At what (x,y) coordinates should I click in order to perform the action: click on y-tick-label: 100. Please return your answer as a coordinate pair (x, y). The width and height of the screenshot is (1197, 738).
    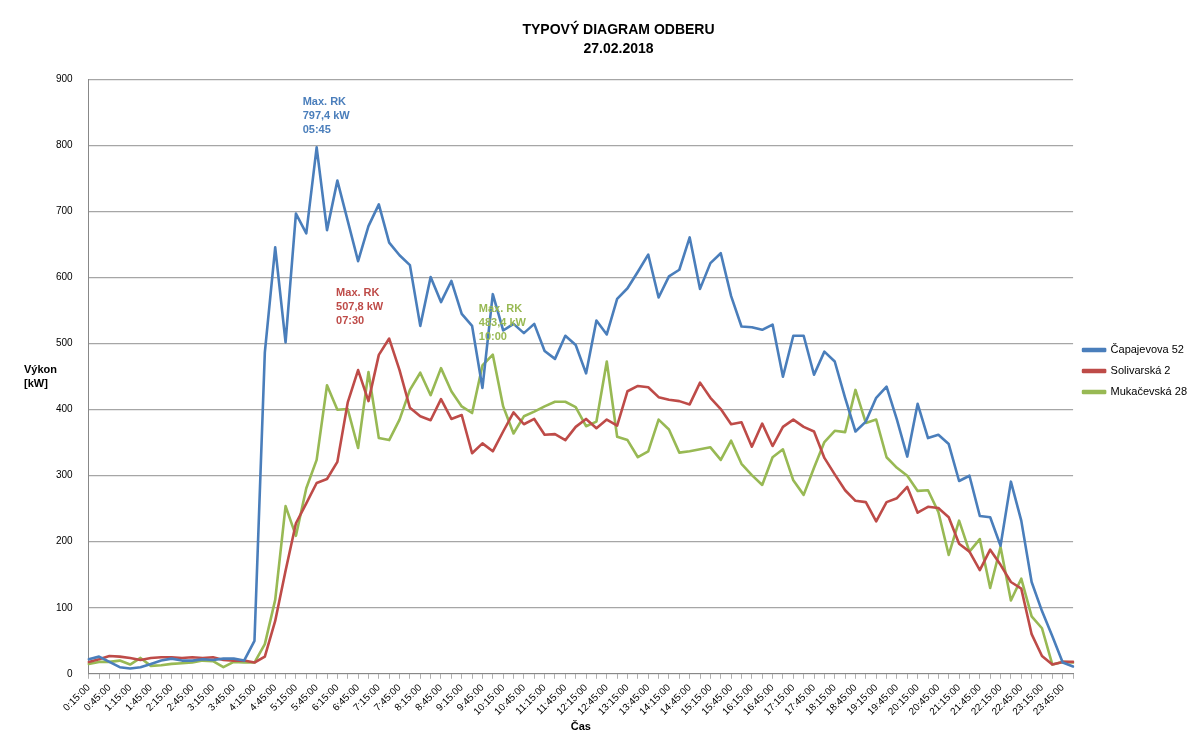
    Looking at the image, I should click on (65, 607).